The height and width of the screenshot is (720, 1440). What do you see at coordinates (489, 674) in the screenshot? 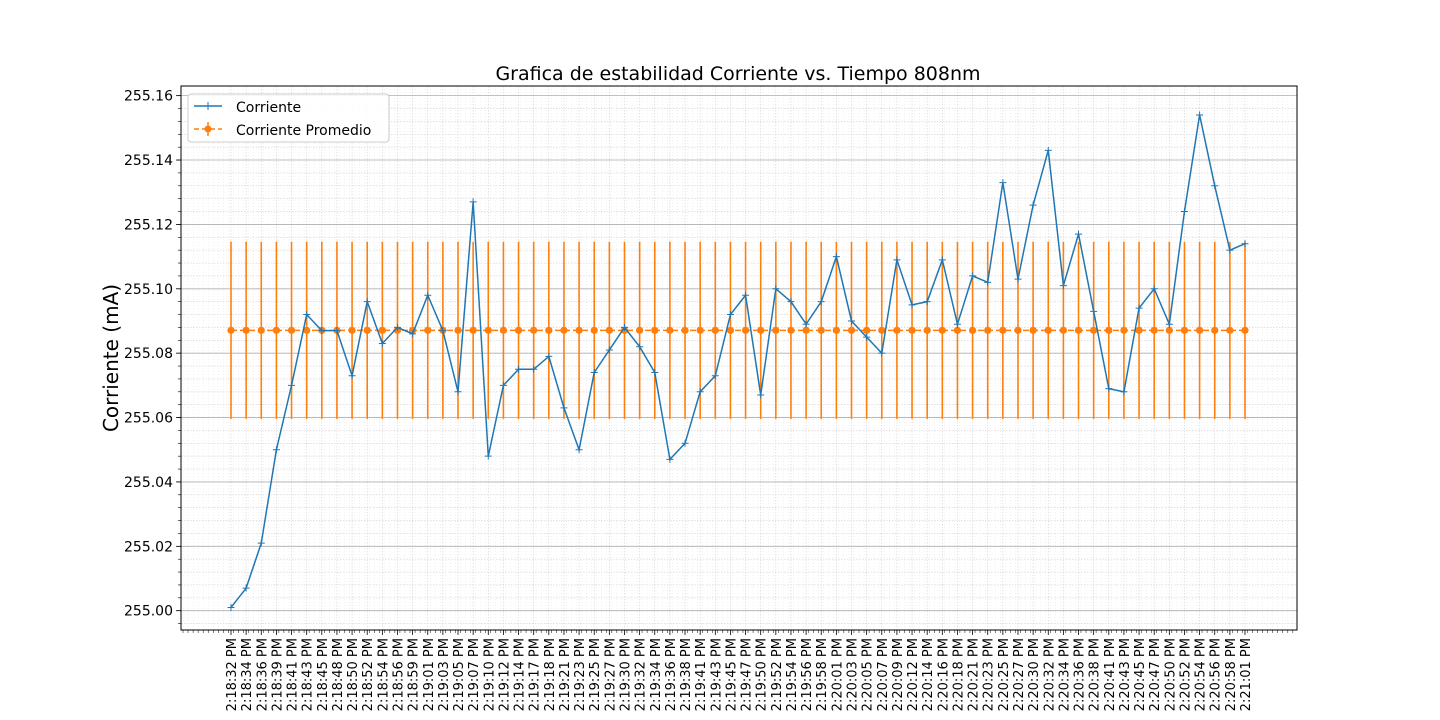
I see `x-tick-label: 2:19:10 PM` at bounding box center [489, 674].